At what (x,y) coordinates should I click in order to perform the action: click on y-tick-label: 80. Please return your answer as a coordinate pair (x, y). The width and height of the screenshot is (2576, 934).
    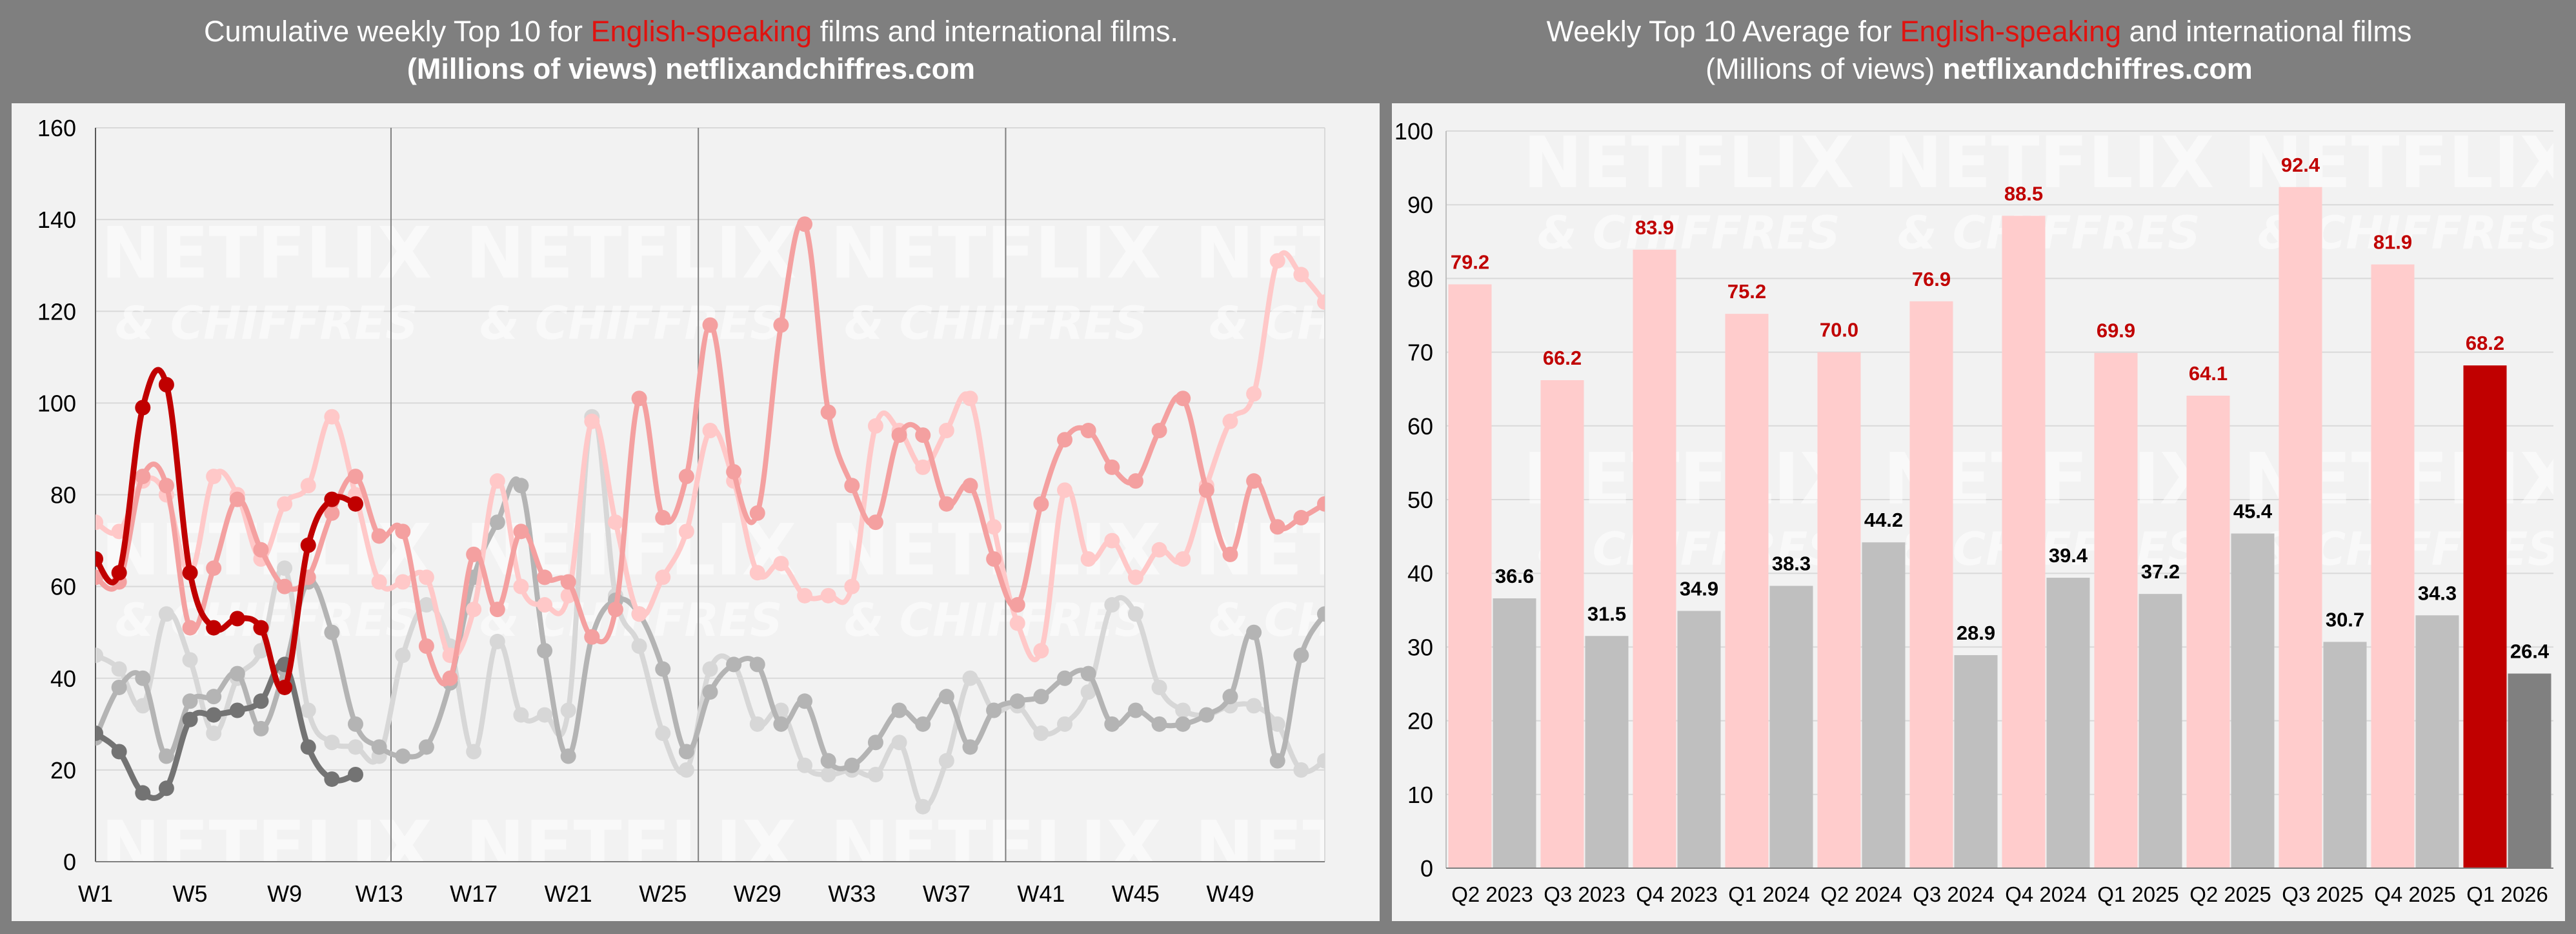
    Looking at the image, I should click on (63, 495).